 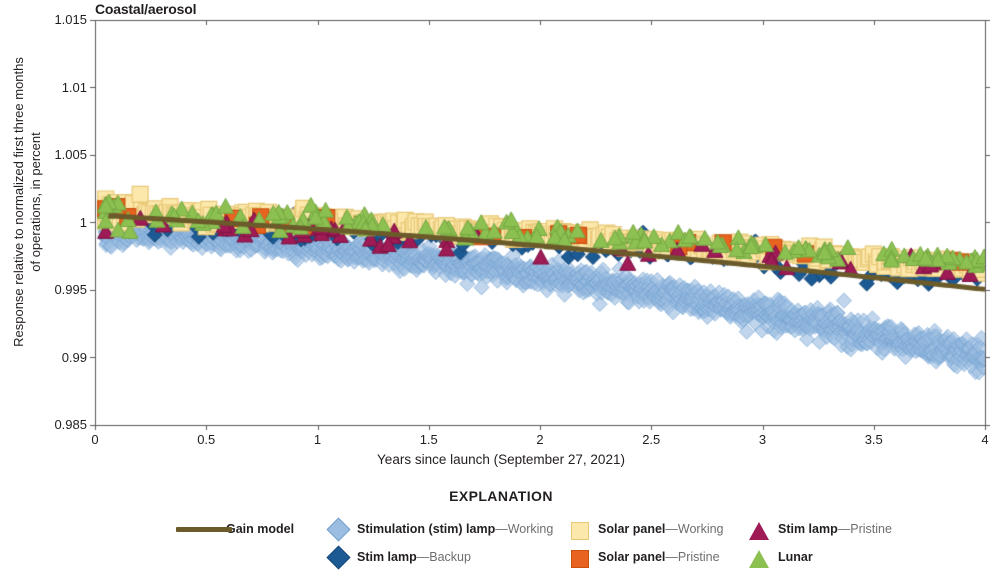 What do you see at coordinates (501, 496) in the screenshot?
I see `legend-title: EXPLANATION` at bounding box center [501, 496].